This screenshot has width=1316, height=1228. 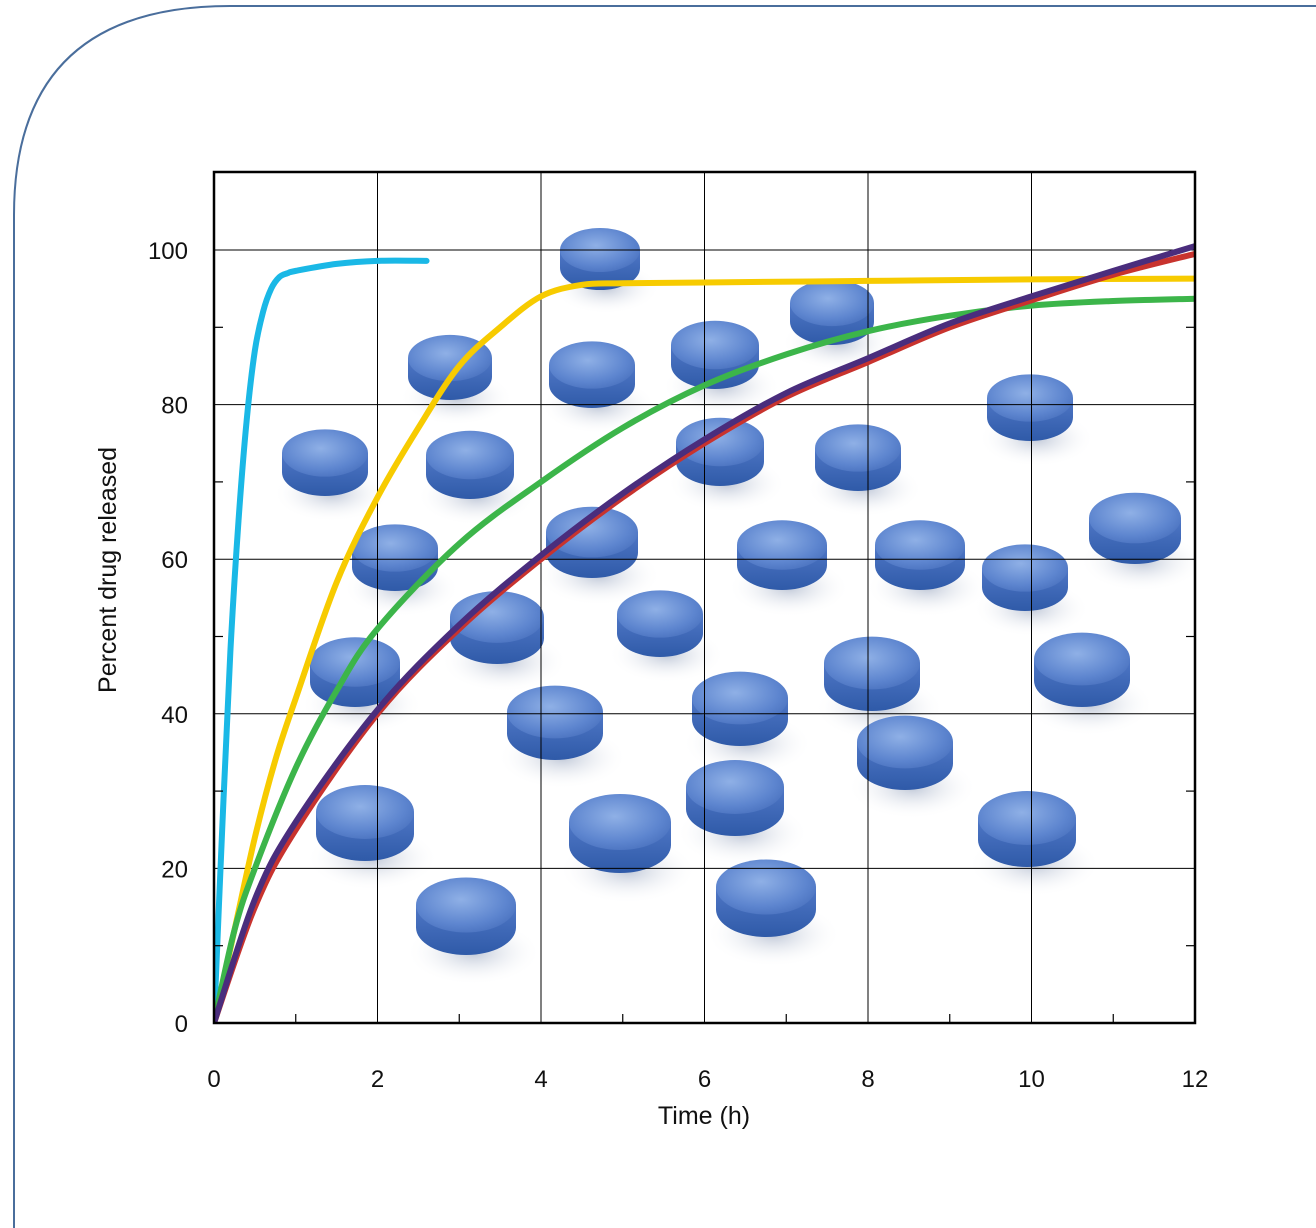 What do you see at coordinates (867, 1079) in the screenshot?
I see `x-tick-label: 8` at bounding box center [867, 1079].